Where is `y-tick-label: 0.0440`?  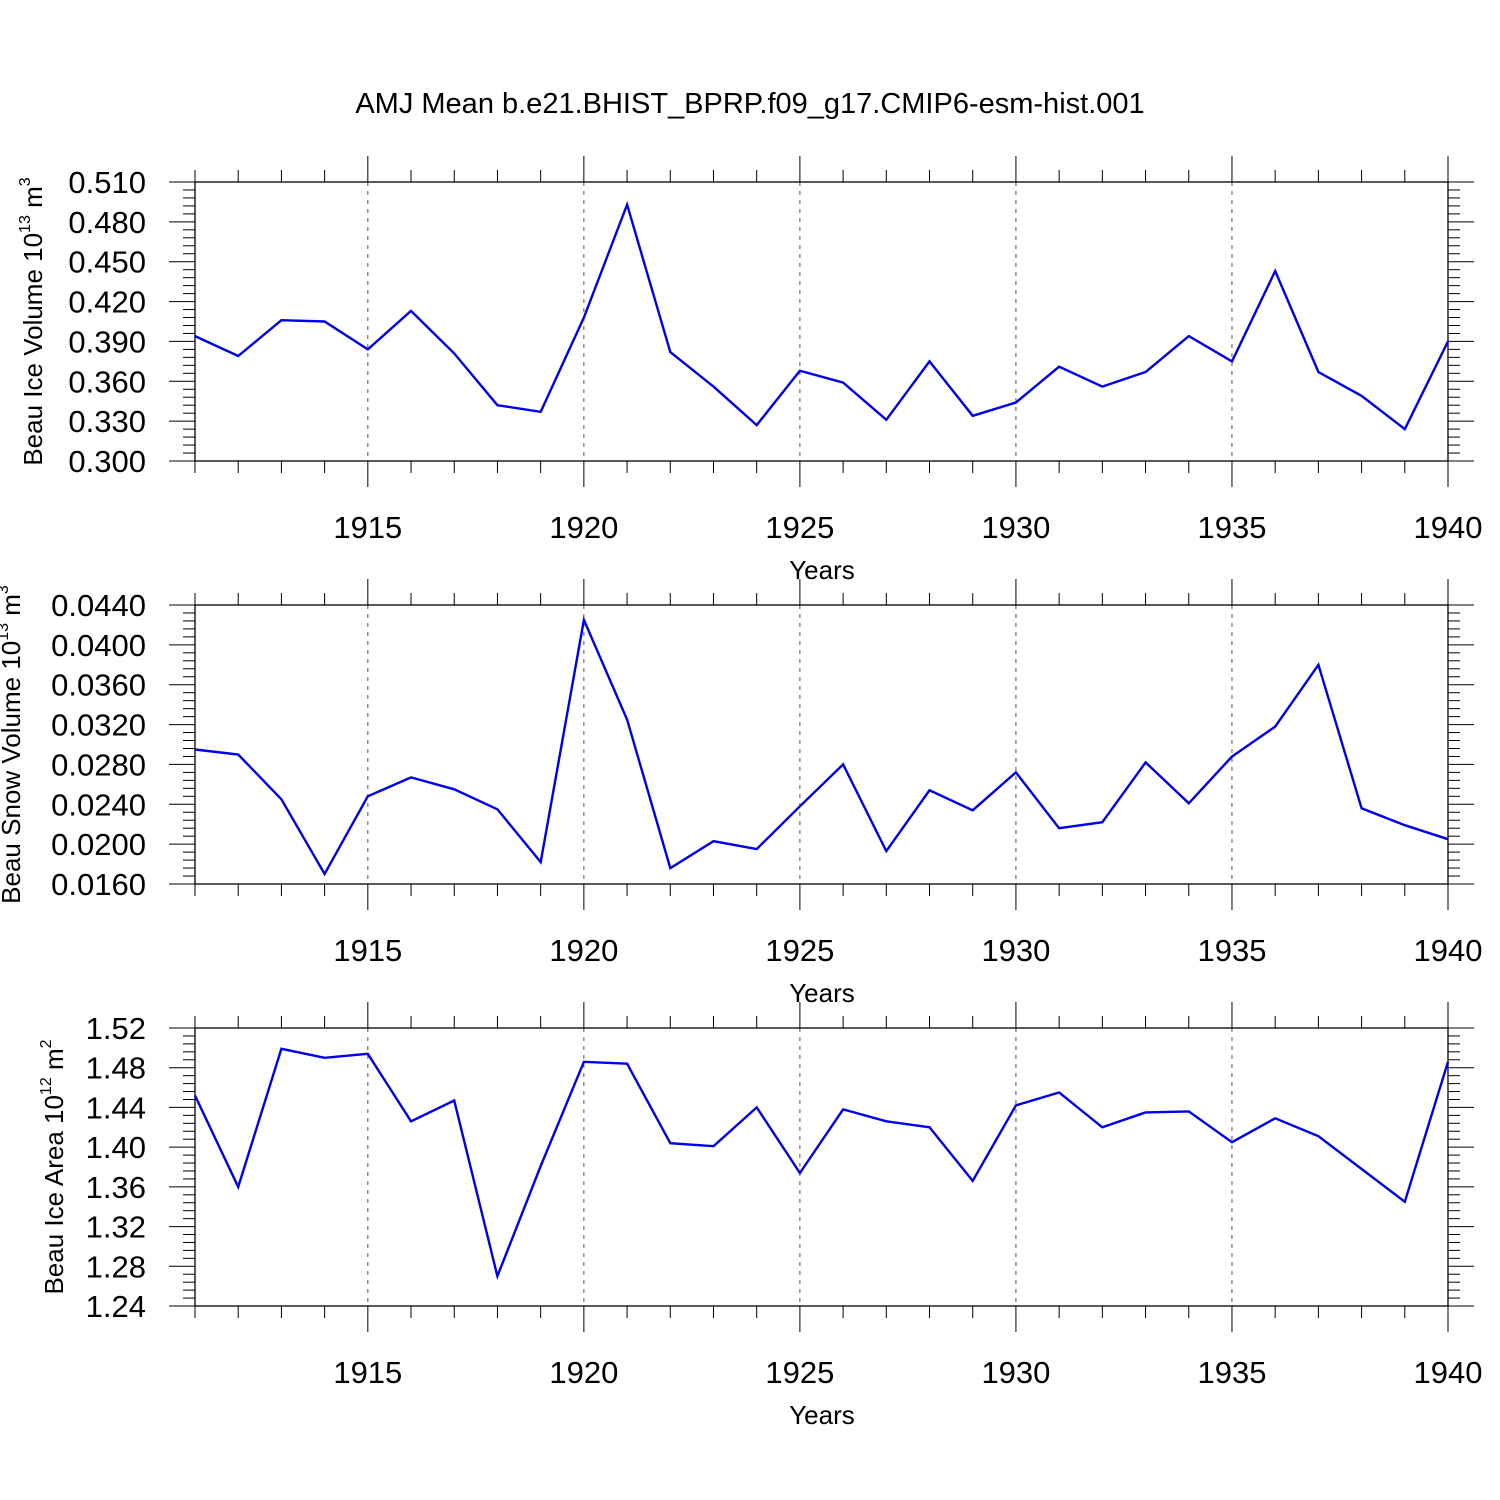 y-tick-label: 0.0440 is located at coordinates (98, 605).